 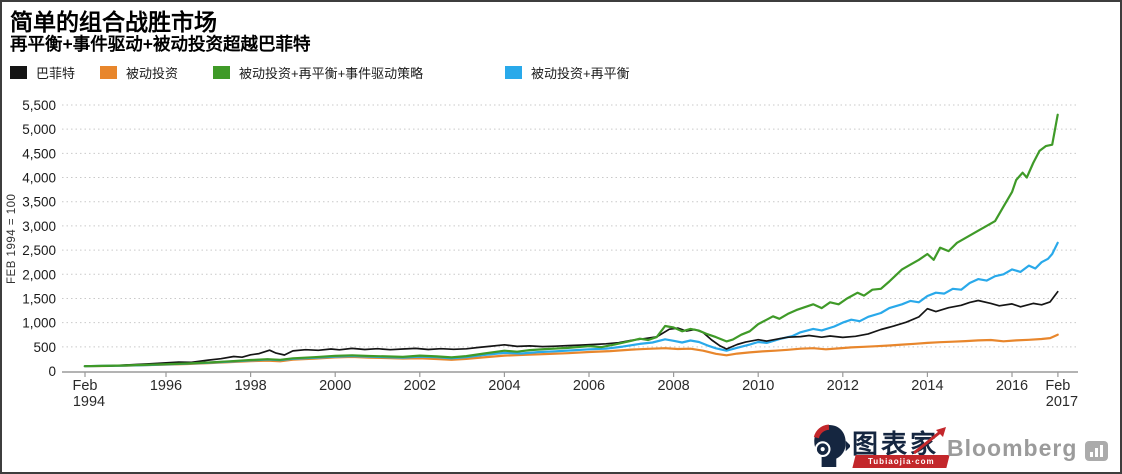 I want to click on legend-item-passive-rebalance-event: 被动投资+再平衡+事件驱动策略, so click(x=318, y=72).